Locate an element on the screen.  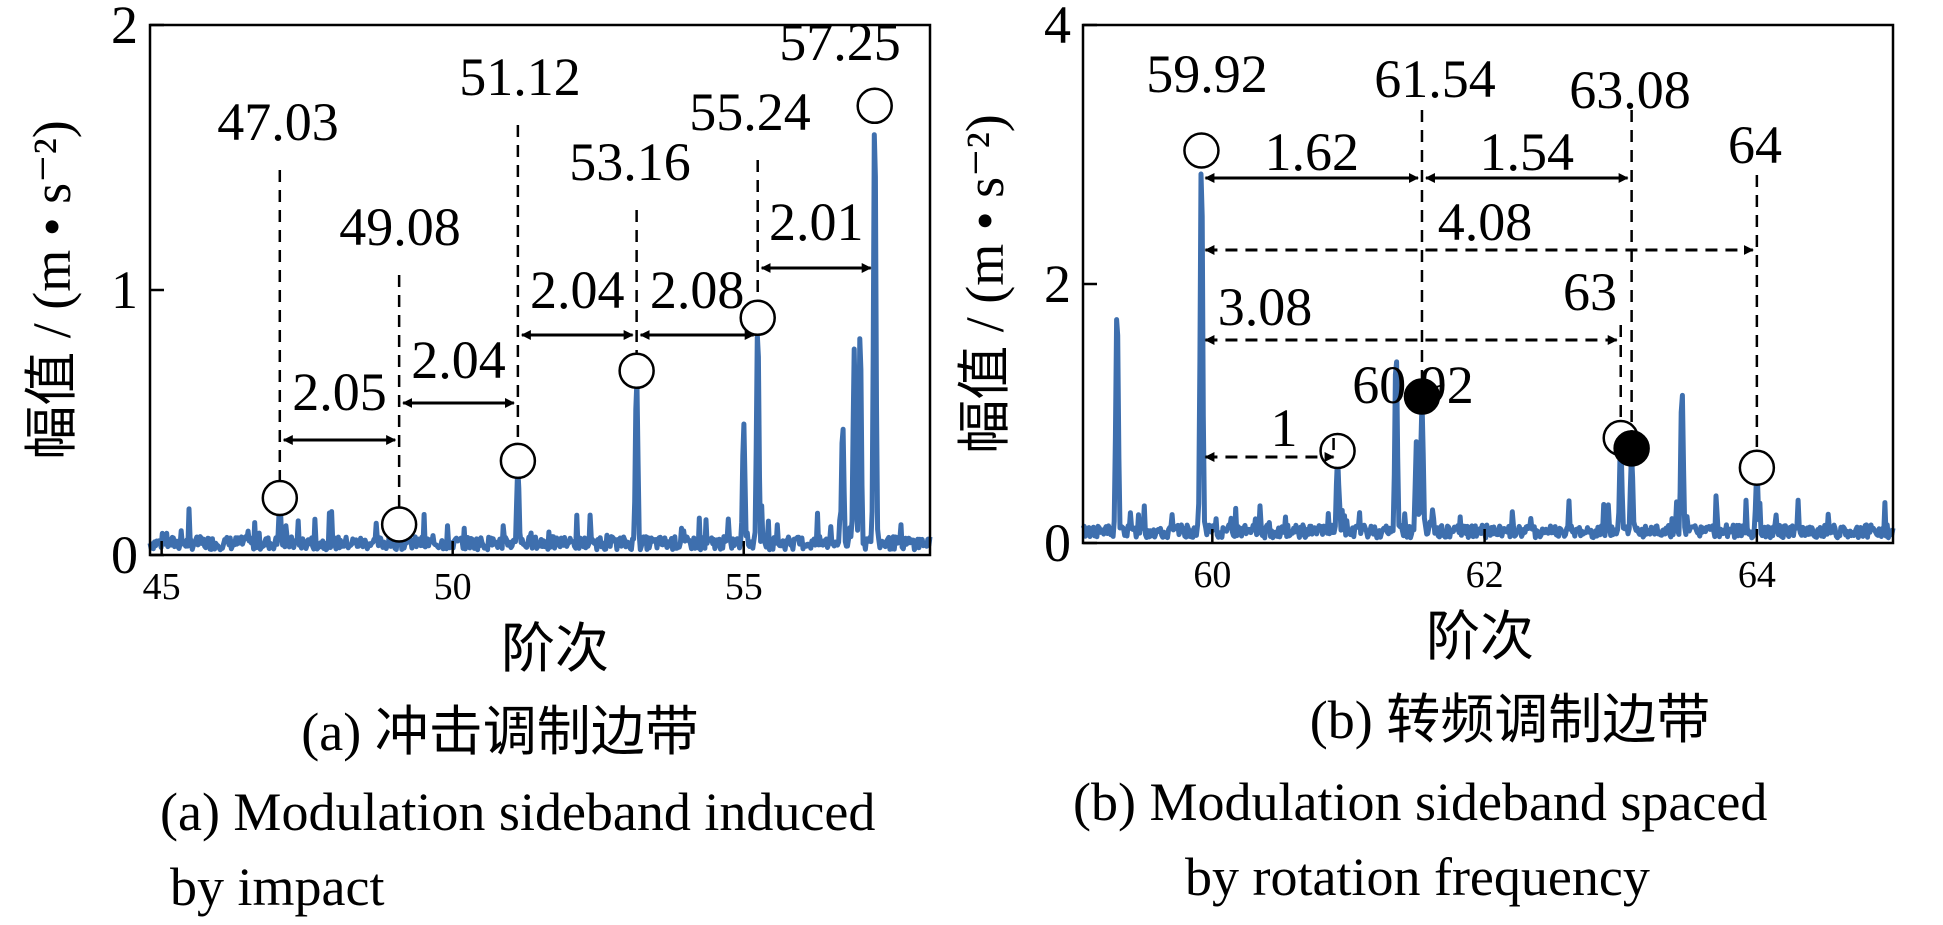
y-tick-label-b: 0 is located at coordinates (1057, 543).